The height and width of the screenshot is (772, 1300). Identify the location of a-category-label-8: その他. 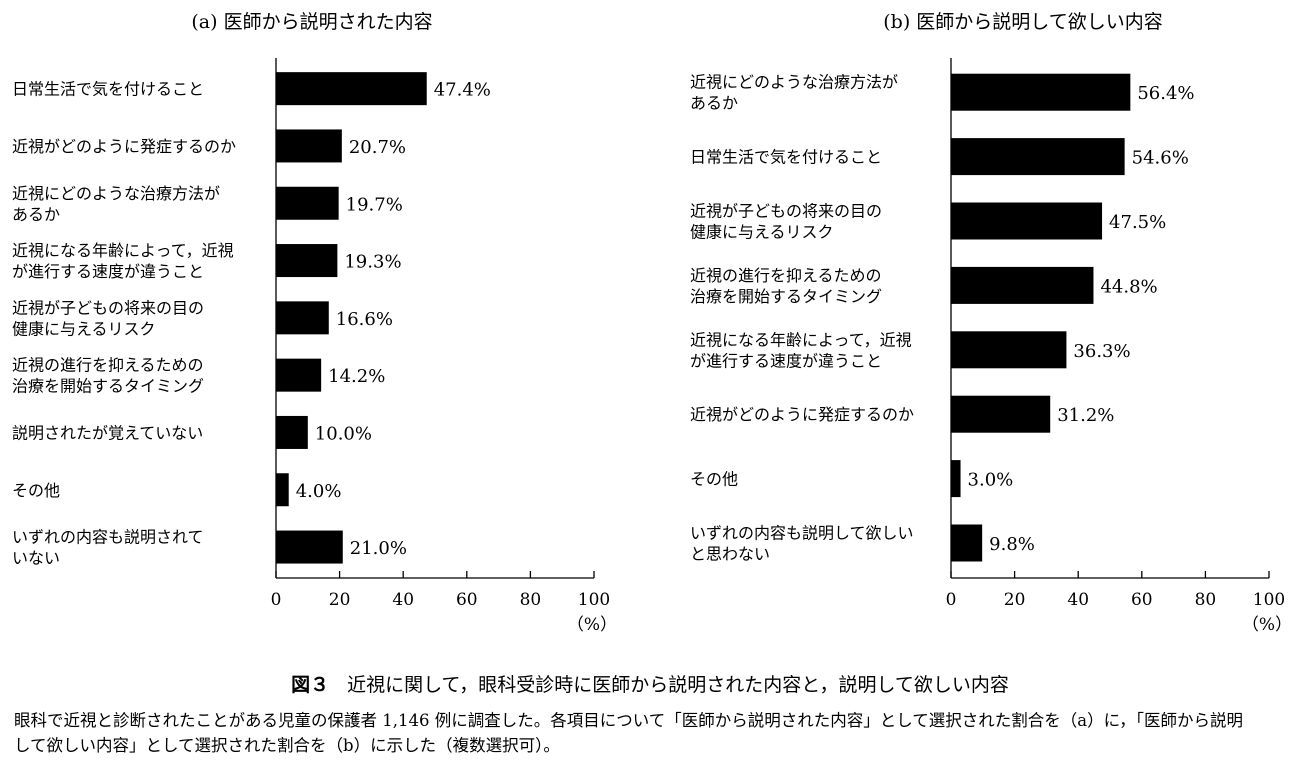
(36, 490).